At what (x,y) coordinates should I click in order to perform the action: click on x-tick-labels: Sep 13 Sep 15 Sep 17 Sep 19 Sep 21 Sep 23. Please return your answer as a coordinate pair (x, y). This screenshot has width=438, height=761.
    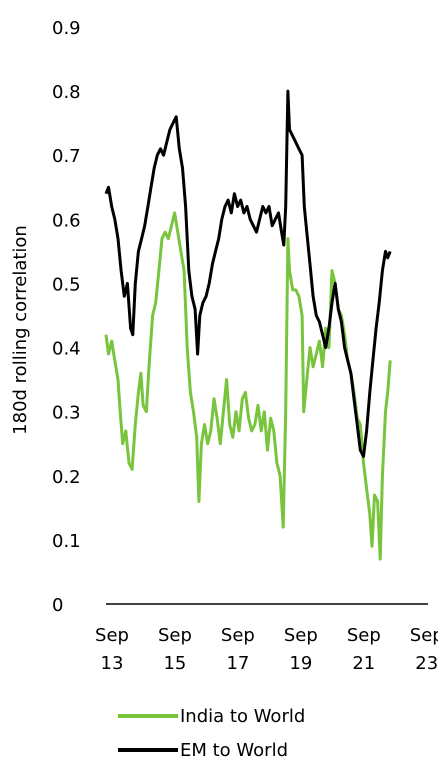
    Looking at the image, I should click on (266, 649).